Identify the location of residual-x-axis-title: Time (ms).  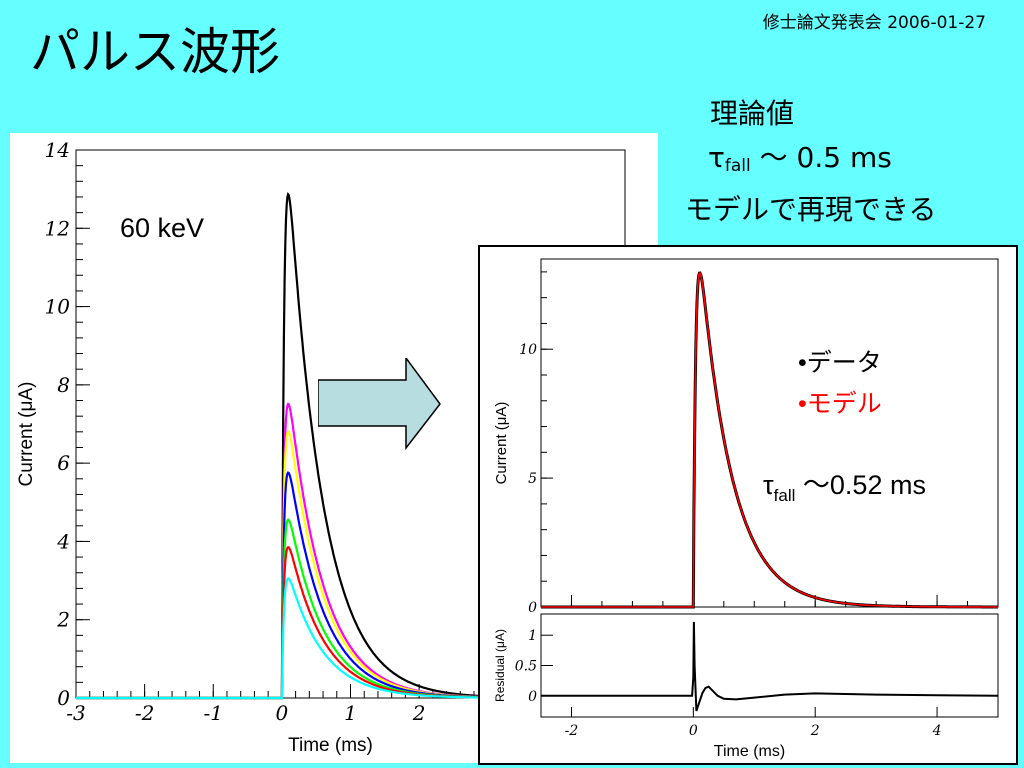
(749, 751).